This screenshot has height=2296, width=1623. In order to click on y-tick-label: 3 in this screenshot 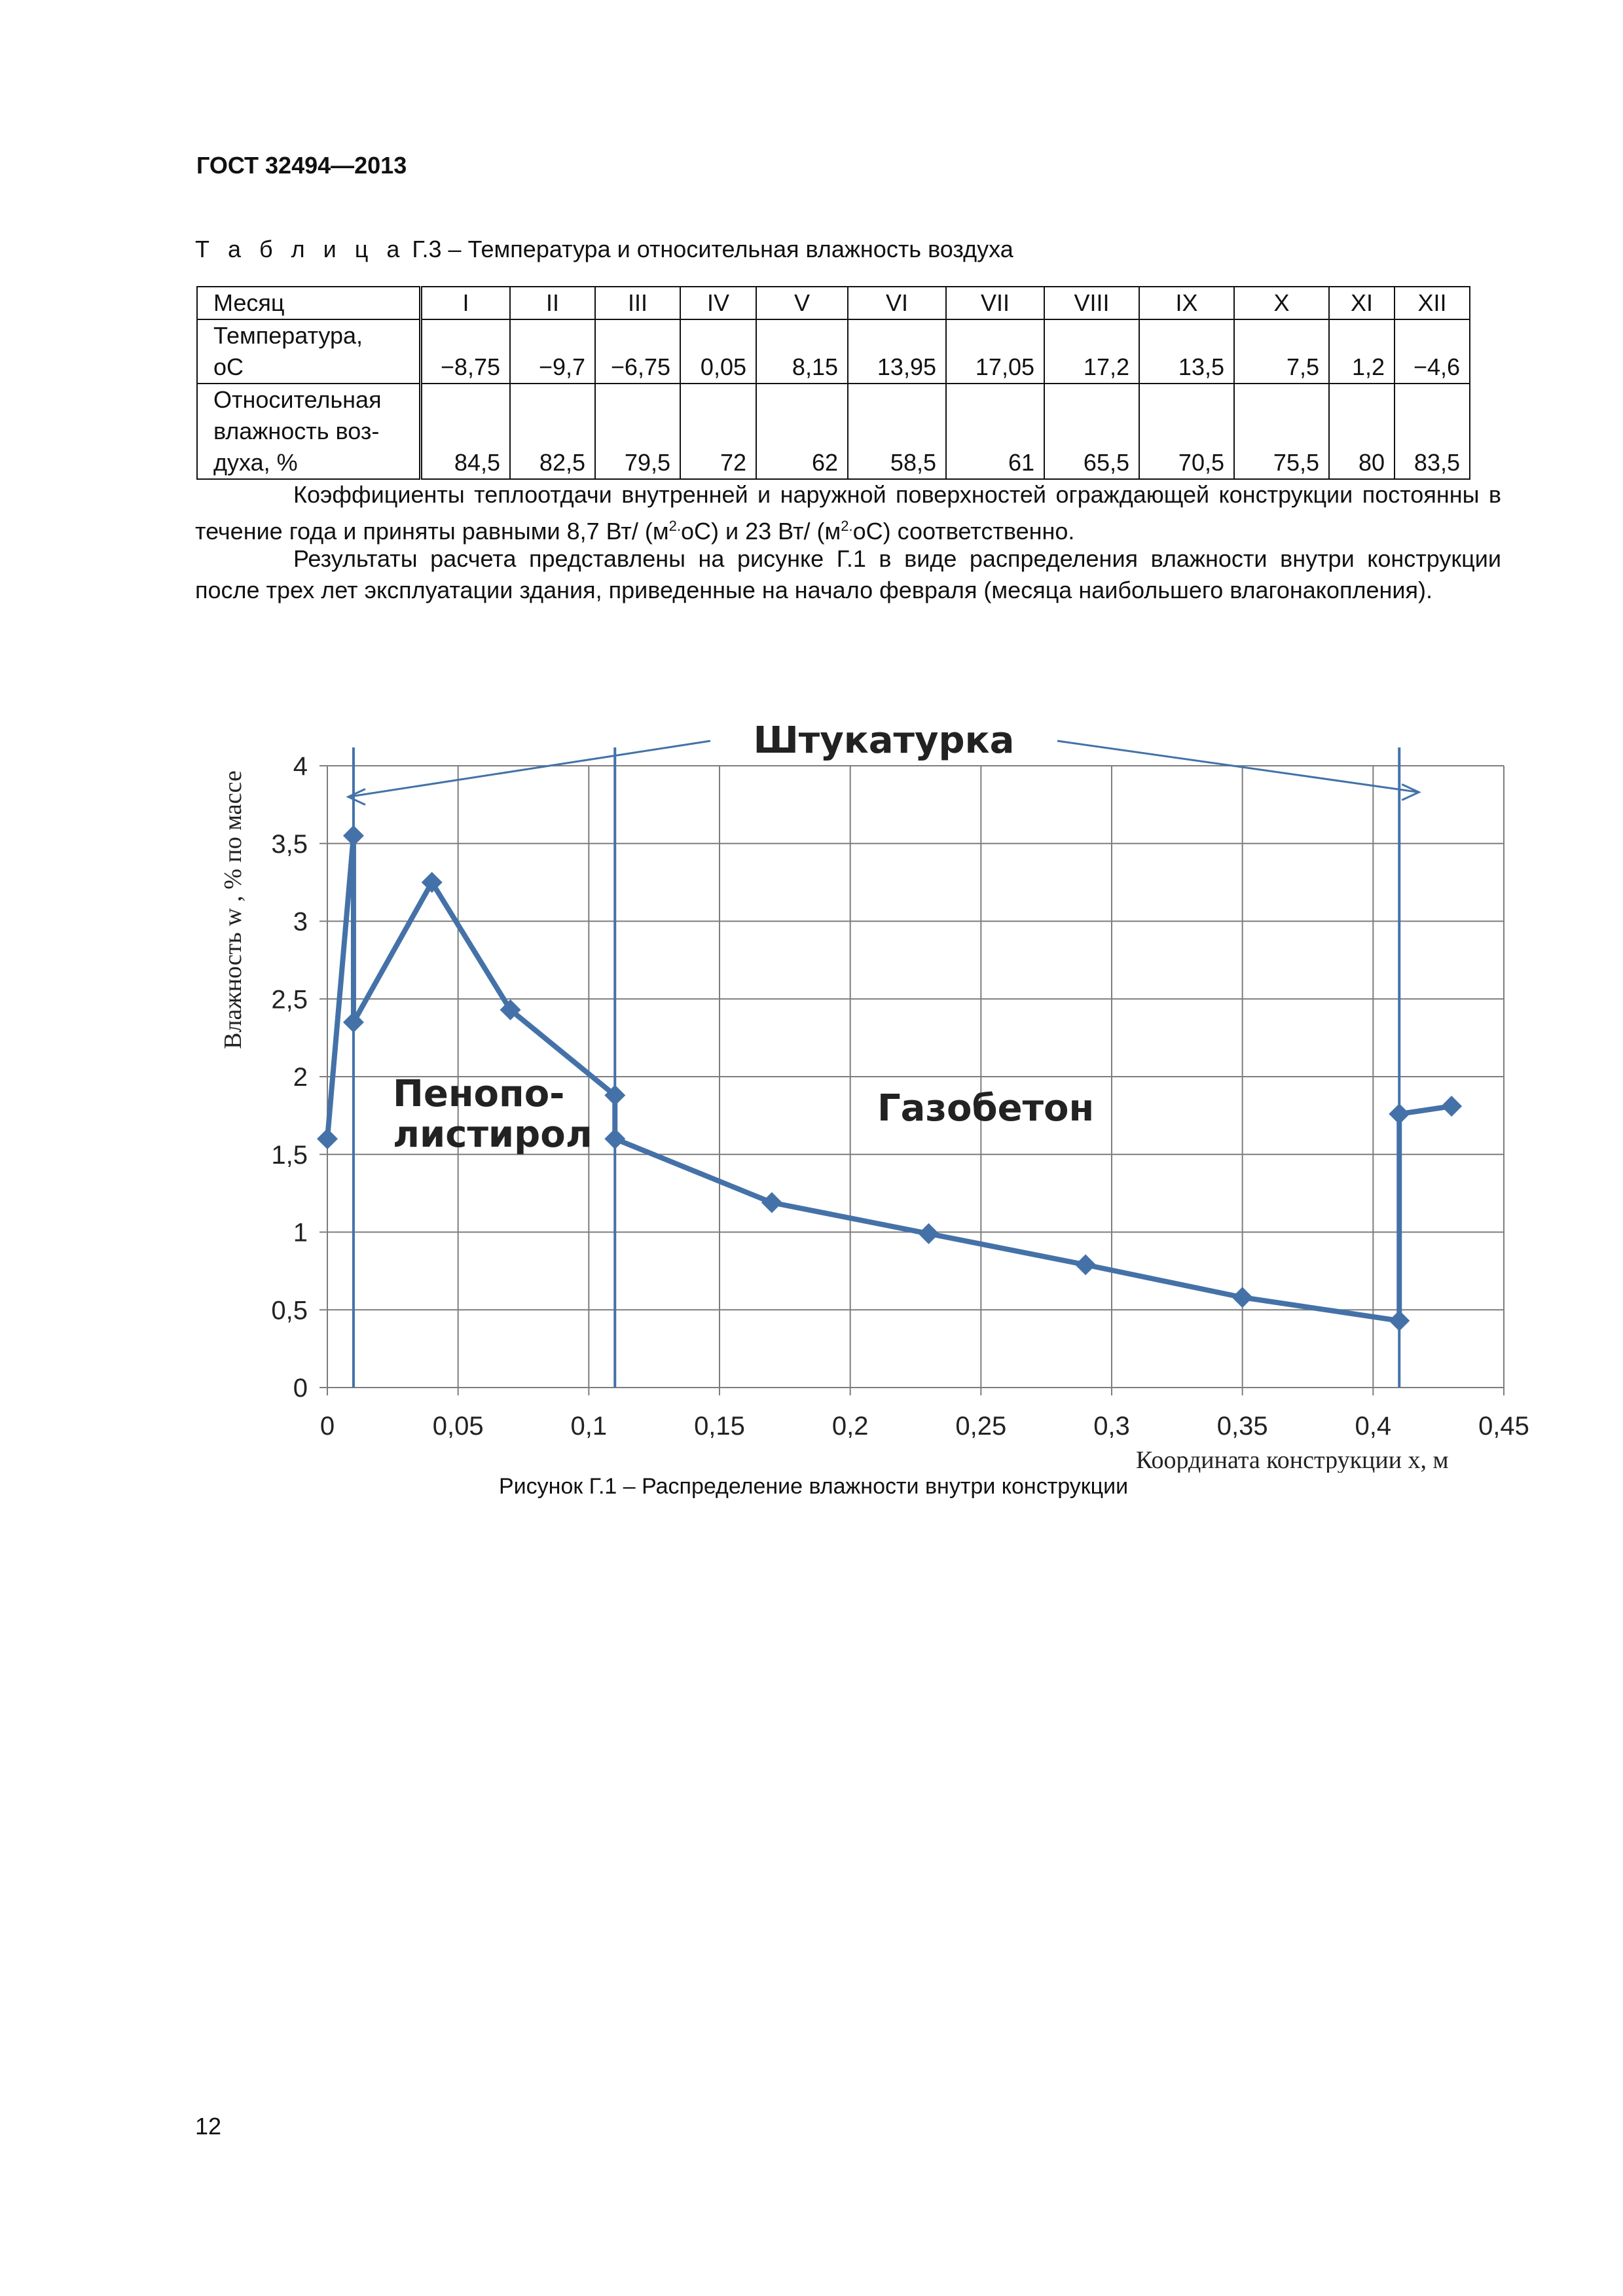, I will do `click(300, 922)`.